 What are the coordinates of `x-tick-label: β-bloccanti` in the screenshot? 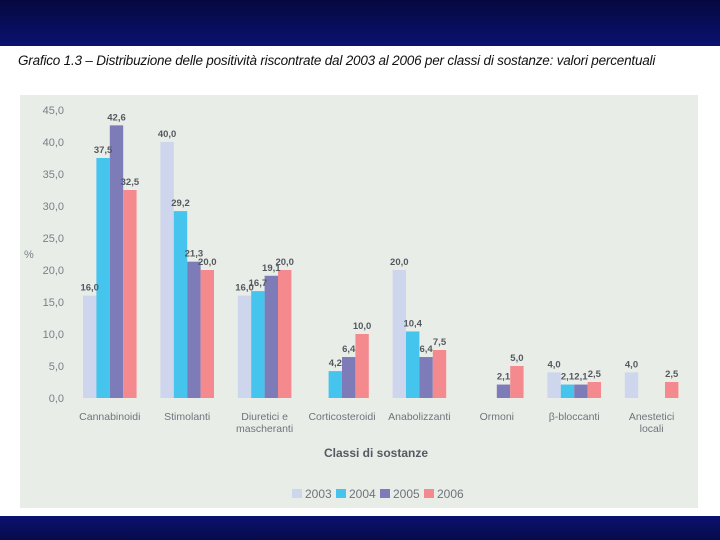 It's located at (574, 417).